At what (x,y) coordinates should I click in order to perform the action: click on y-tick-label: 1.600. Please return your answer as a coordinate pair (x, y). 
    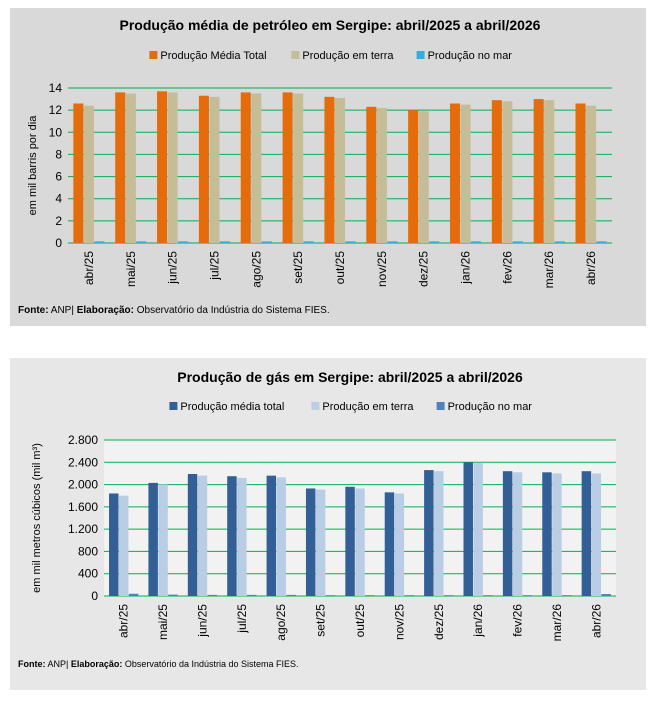
    Looking at the image, I should click on (83, 507).